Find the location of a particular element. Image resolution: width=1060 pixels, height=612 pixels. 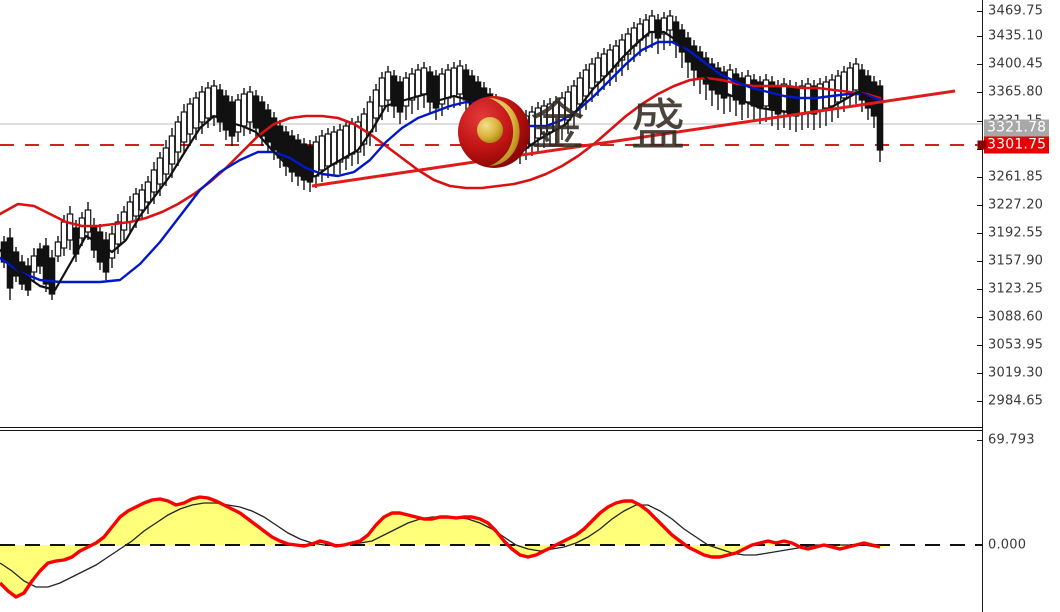

price-axis-label: 3365.80 is located at coordinates (1016, 92).